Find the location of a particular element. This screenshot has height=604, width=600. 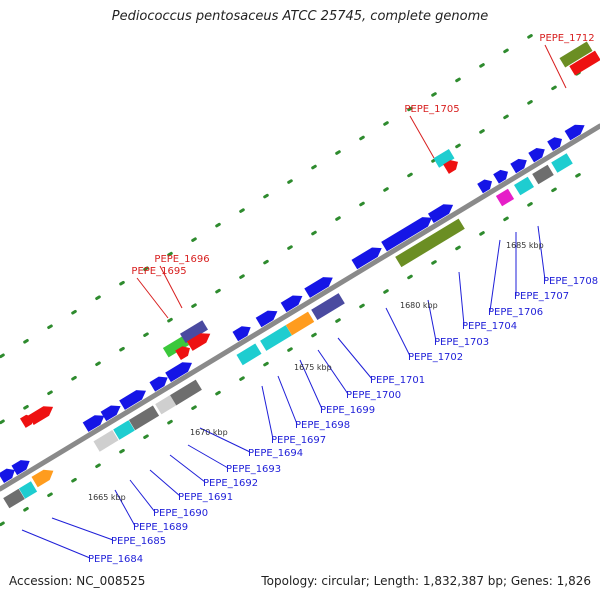

gene-label: PEPE_1708 is located at coordinates (570, 281).